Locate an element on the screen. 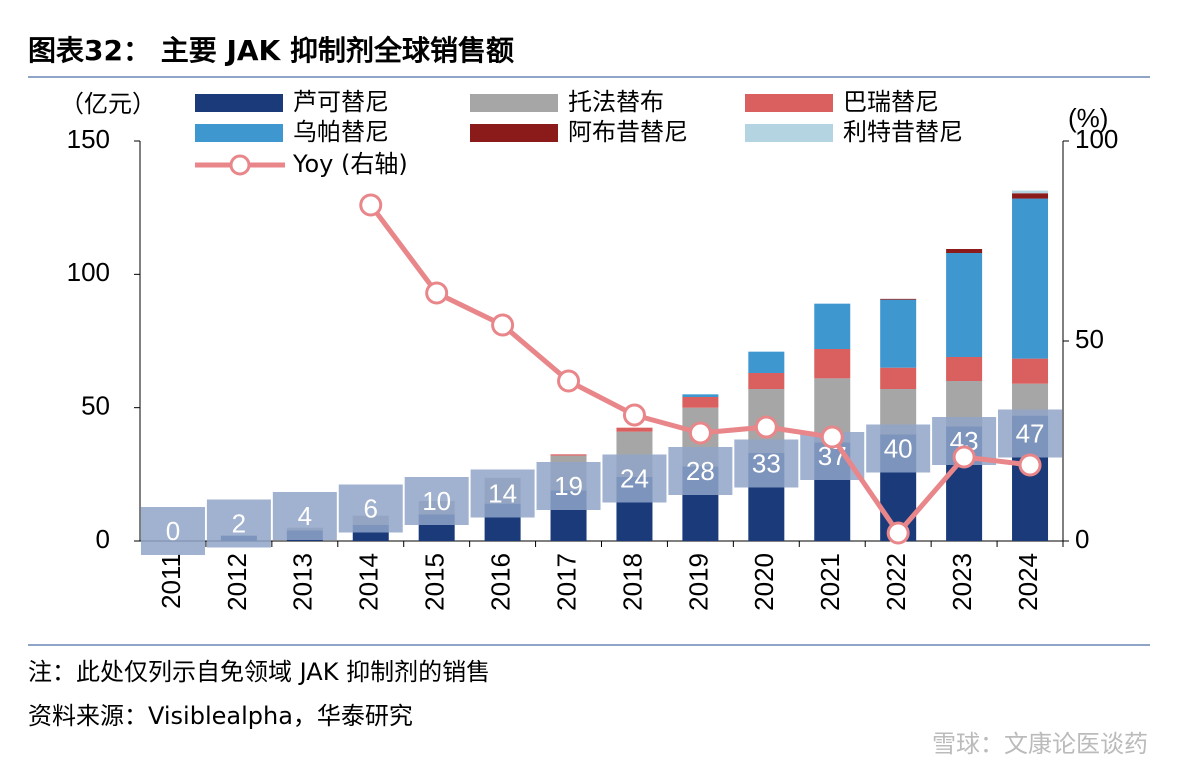  x-tick-label: 2011 is located at coordinates (171, 581).